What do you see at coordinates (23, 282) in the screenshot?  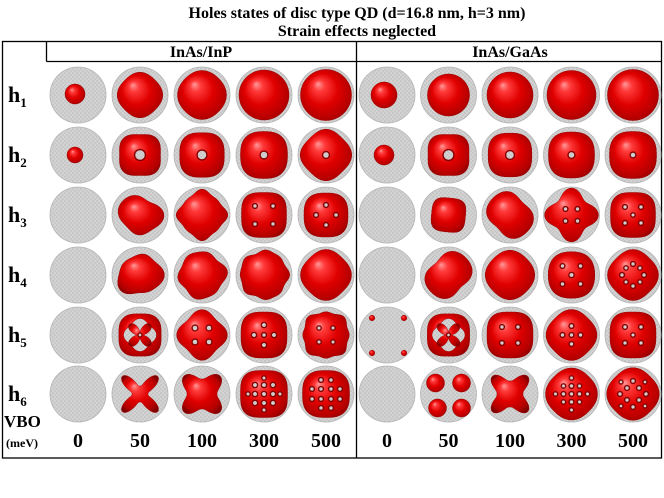 I see `state-index: 4` at bounding box center [23, 282].